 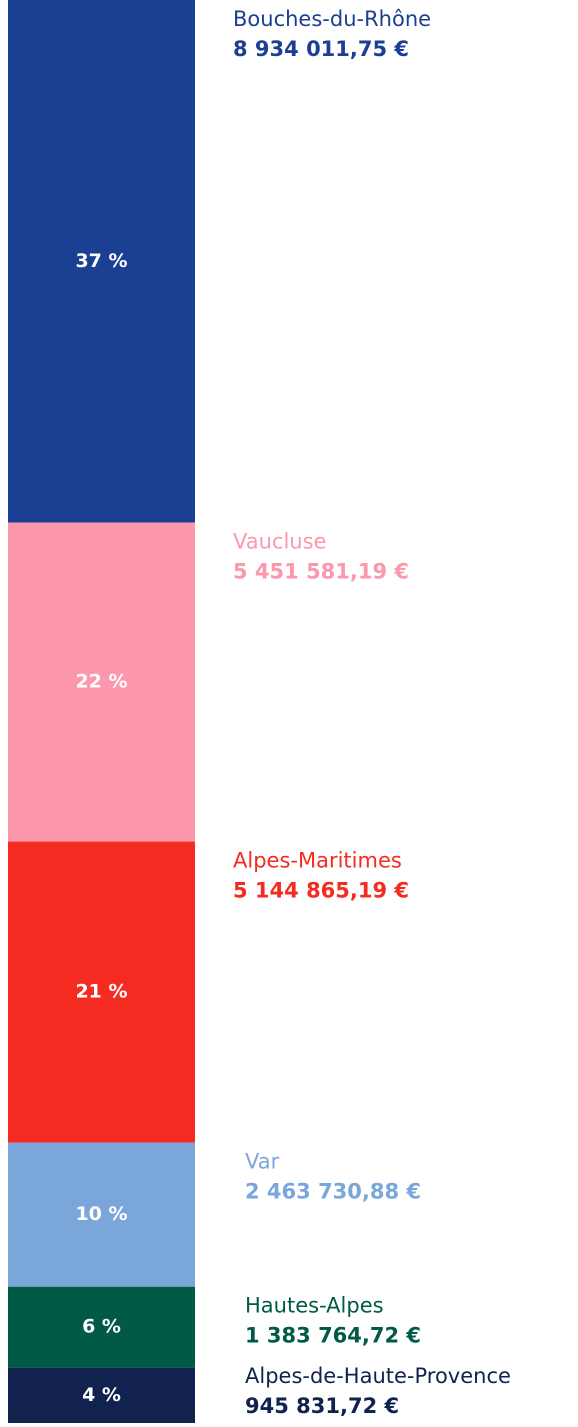 What do you see at coordinates (333, 1192) in the screenshot?
I see `value-label: 2 463 730,88 €` at bounding box center [333, 1192].